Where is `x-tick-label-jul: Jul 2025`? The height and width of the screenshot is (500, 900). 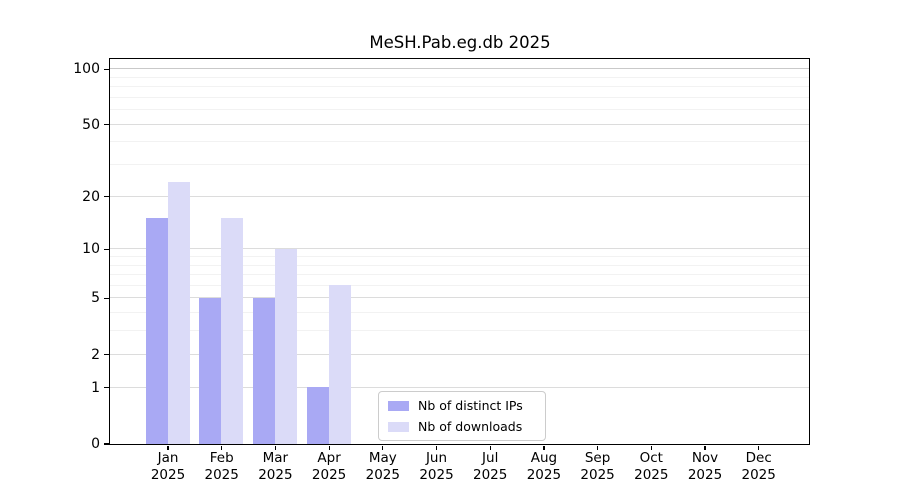 x-tick-label-jul: Jul 2025 is located at coordinates (490, 467).